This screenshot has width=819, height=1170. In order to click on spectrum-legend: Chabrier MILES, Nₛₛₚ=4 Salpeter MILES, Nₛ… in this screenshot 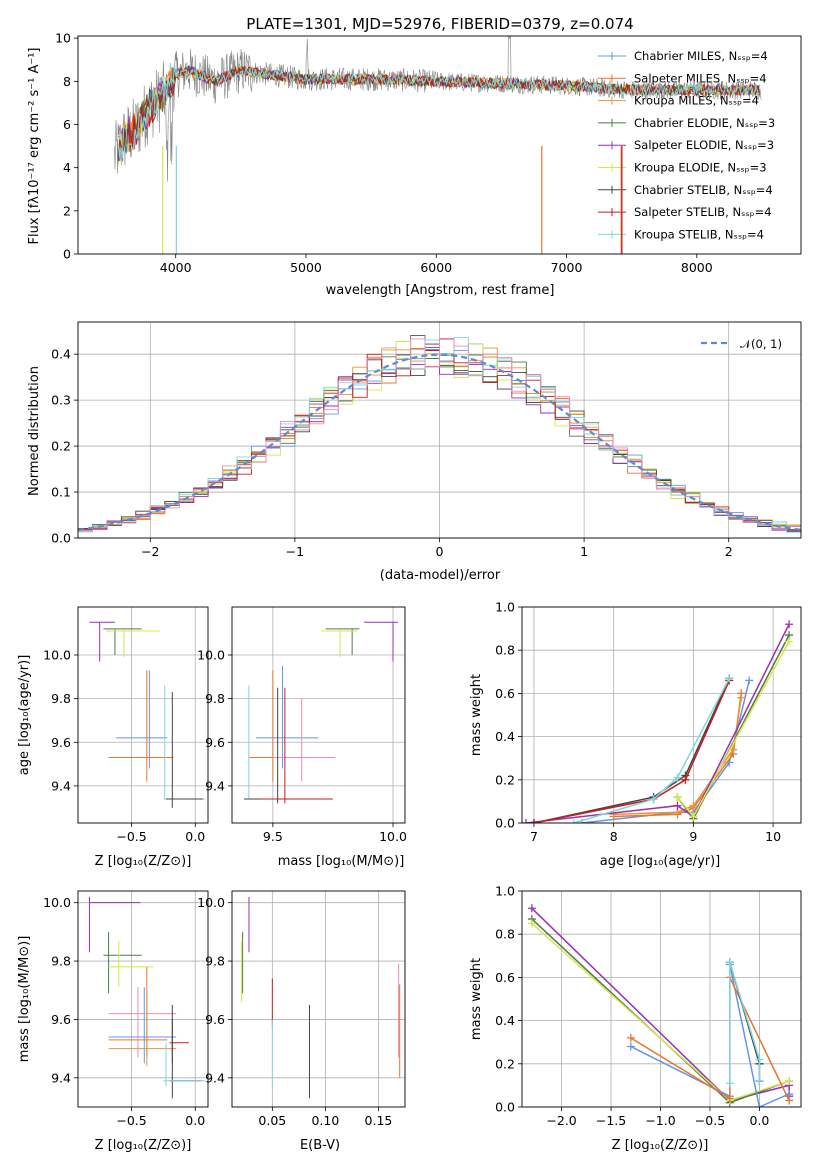, I will do `click(686, 145)`.